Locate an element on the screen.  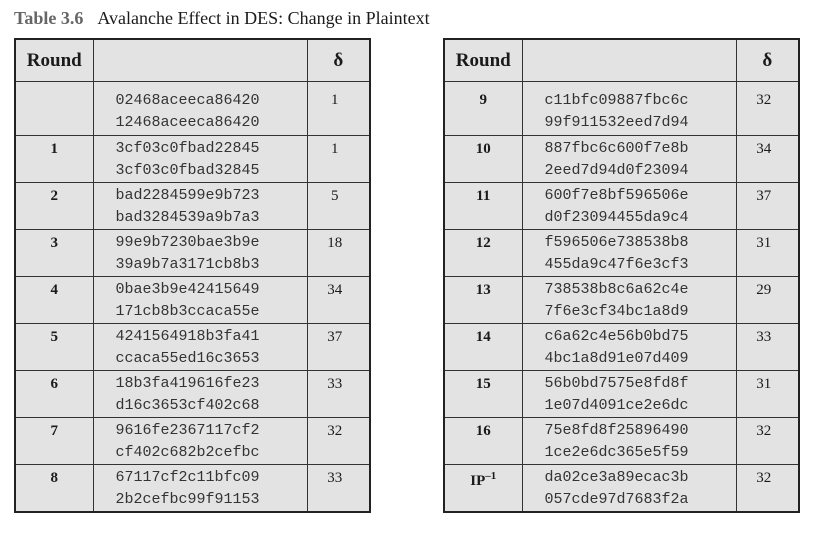
hex-value-line-2: 1e07d4091ce2e6dc is located at coordinates (616, 405).